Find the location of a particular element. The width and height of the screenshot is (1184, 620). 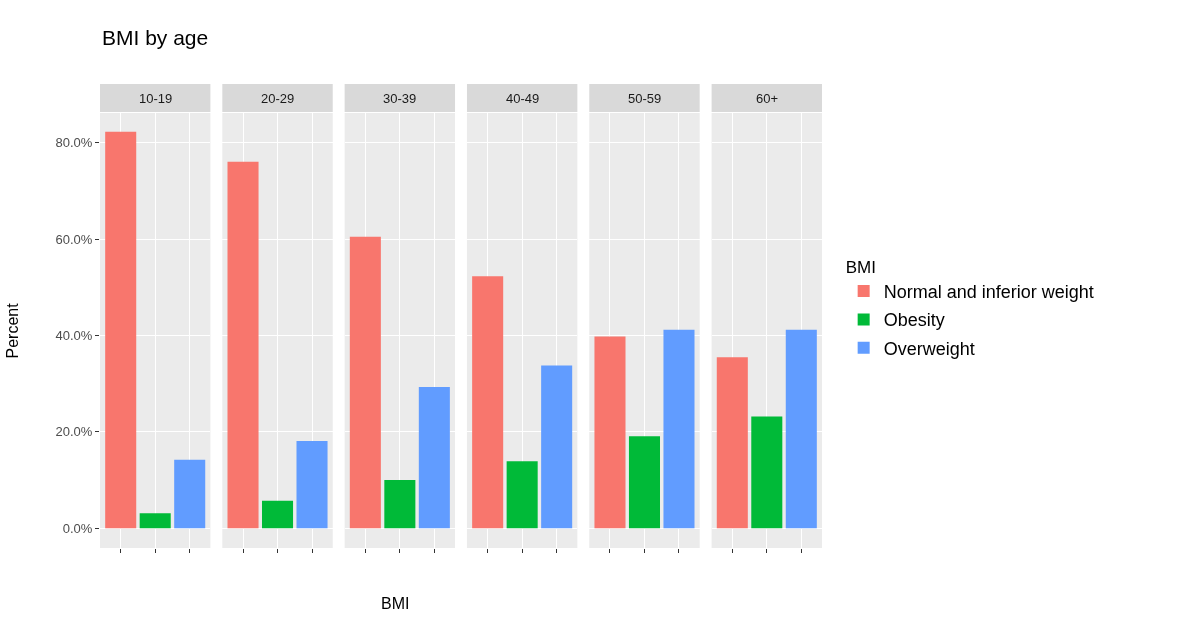

legend-label: Obesity is located at coordinates (914, 320).